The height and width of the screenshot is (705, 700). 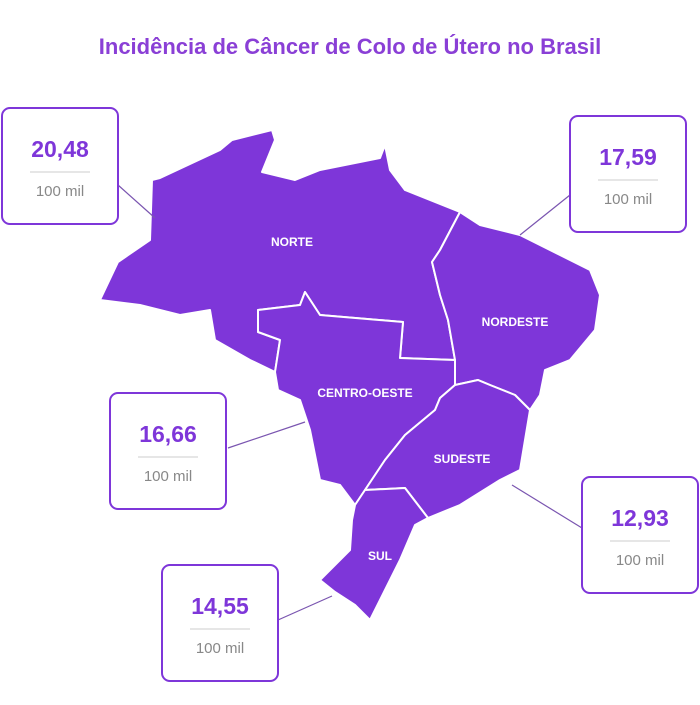 What do you see at coordinates (220, 606) in the screenshot?
I see `value: 14,55` at bounding box center [220, 606].